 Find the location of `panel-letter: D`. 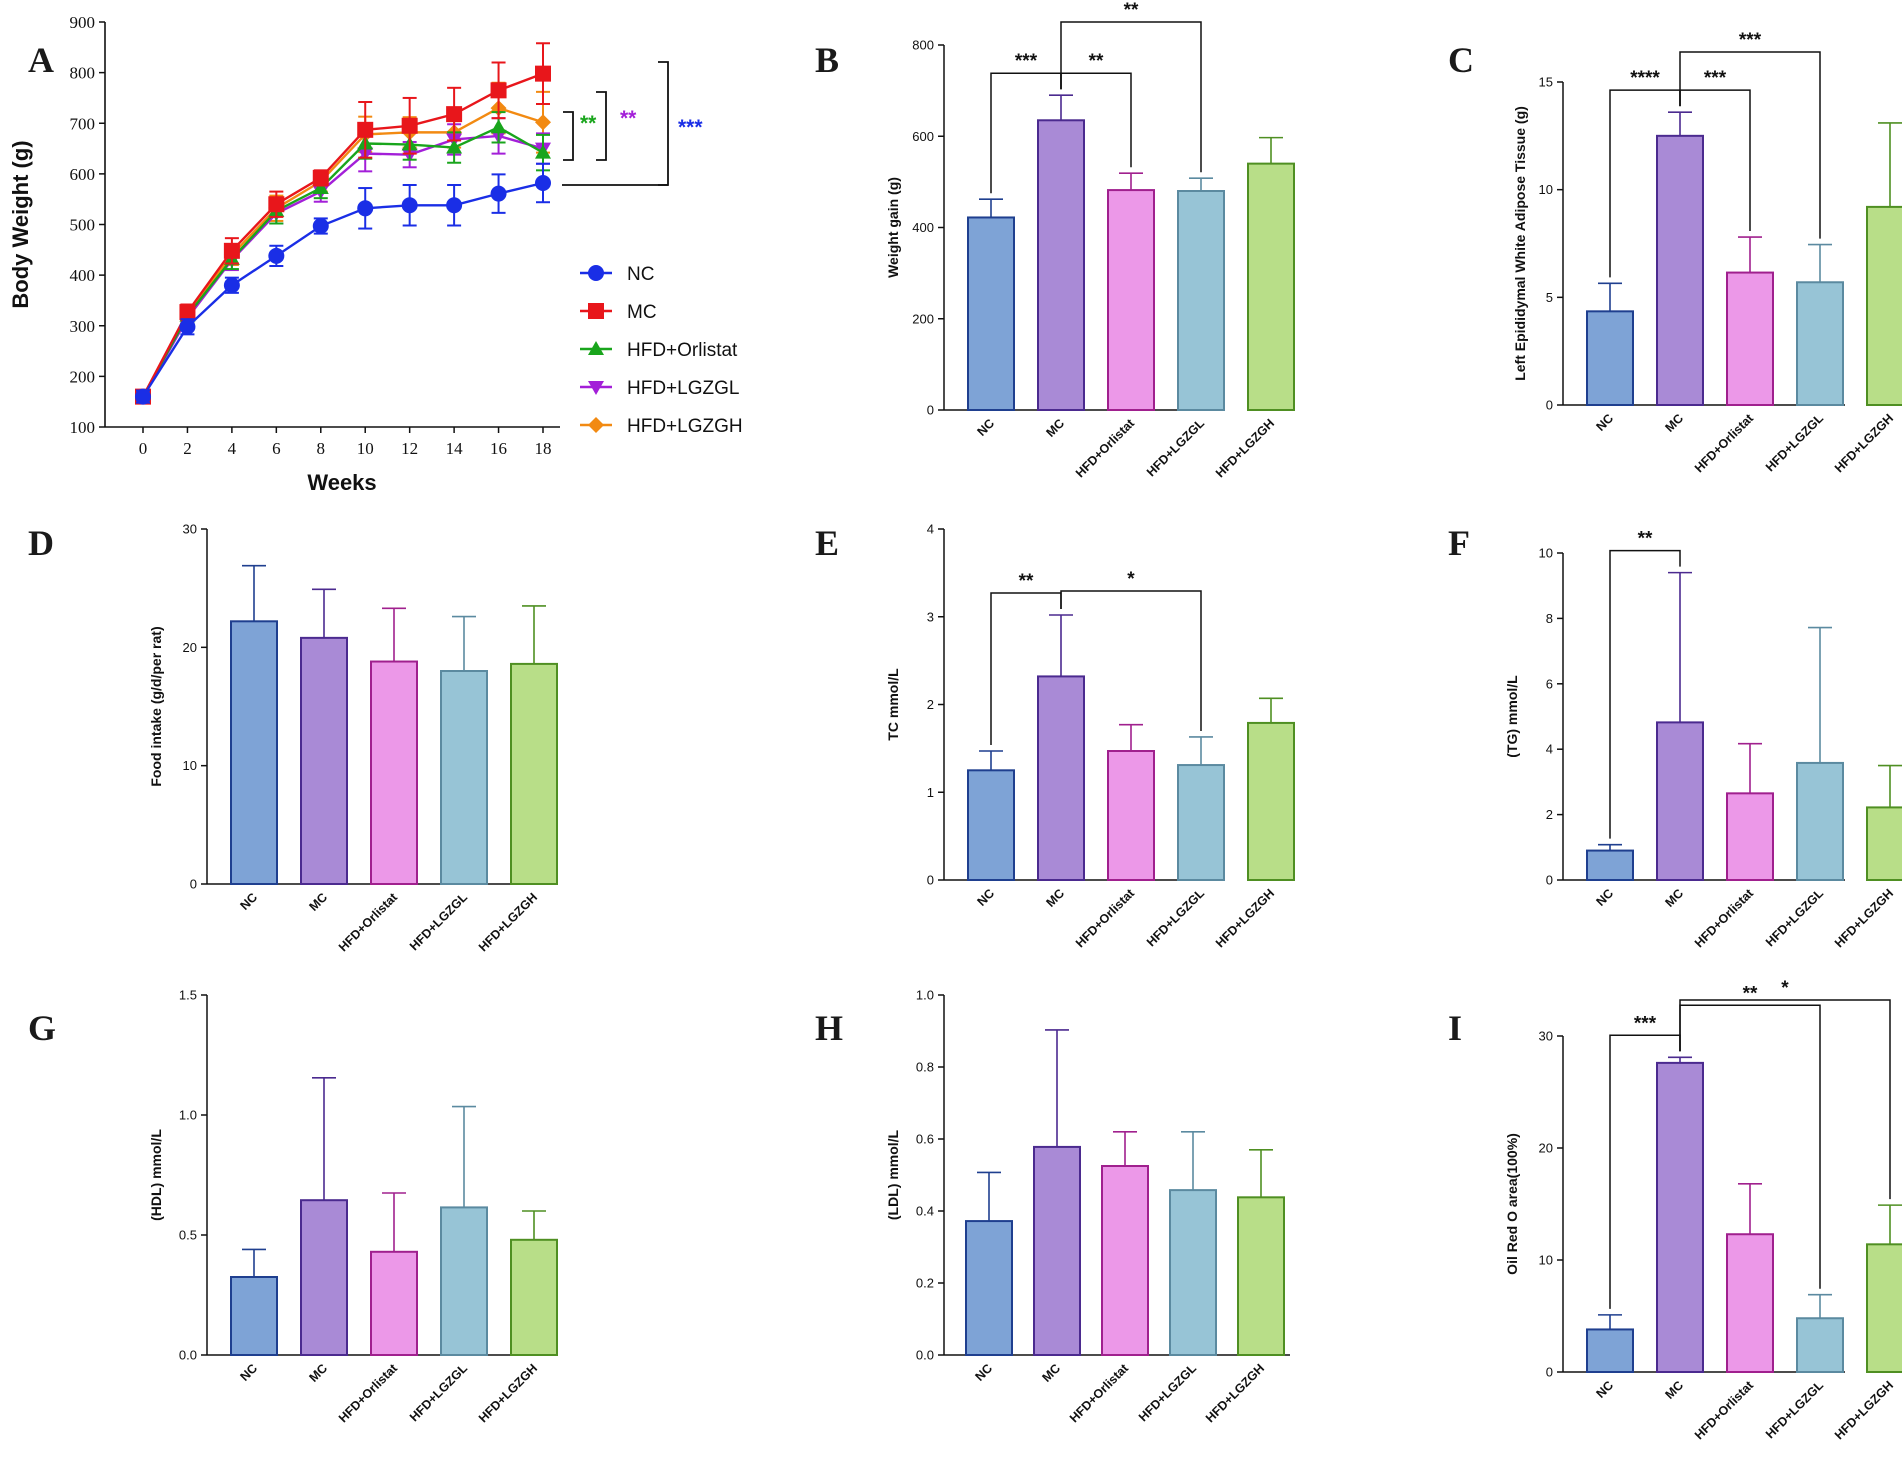

panel-letter: D is located at coordinates (41, 543).